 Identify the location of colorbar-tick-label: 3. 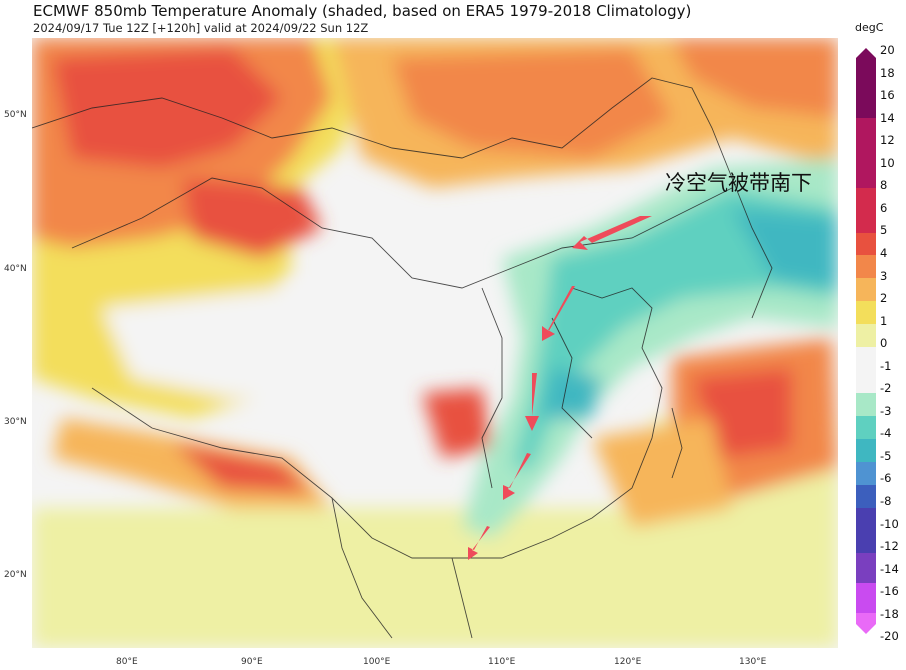
(884, 275).